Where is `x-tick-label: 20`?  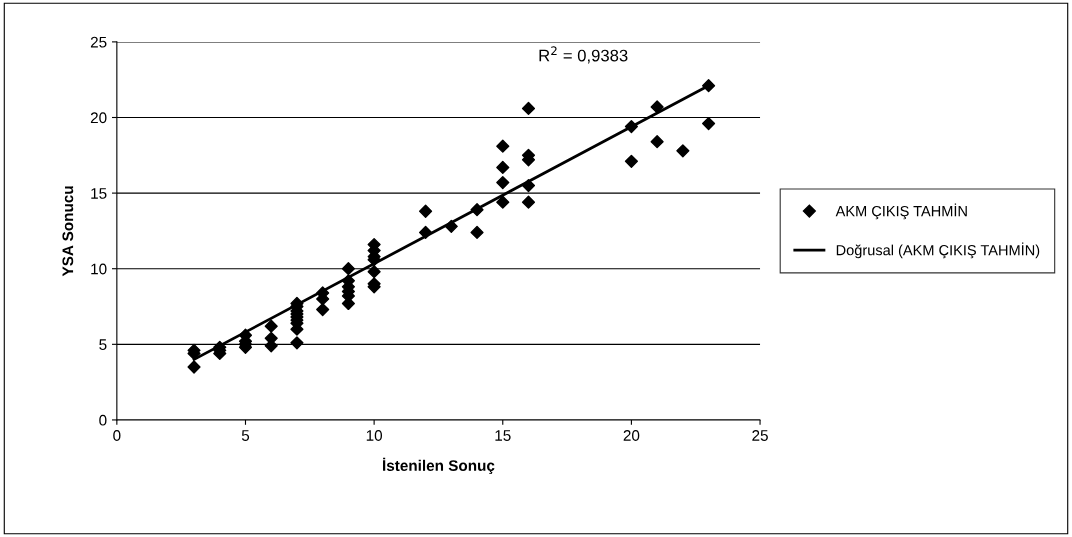 x-tick-label: 20 is located at coordinates (631, 435).